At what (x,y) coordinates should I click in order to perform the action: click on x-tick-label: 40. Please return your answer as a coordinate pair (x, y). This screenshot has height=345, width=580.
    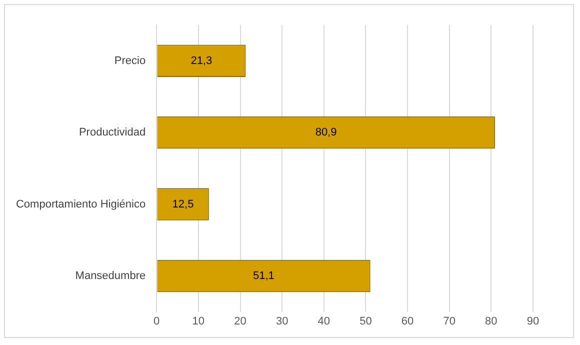
    Looking at the image, I should click on (324, 321).